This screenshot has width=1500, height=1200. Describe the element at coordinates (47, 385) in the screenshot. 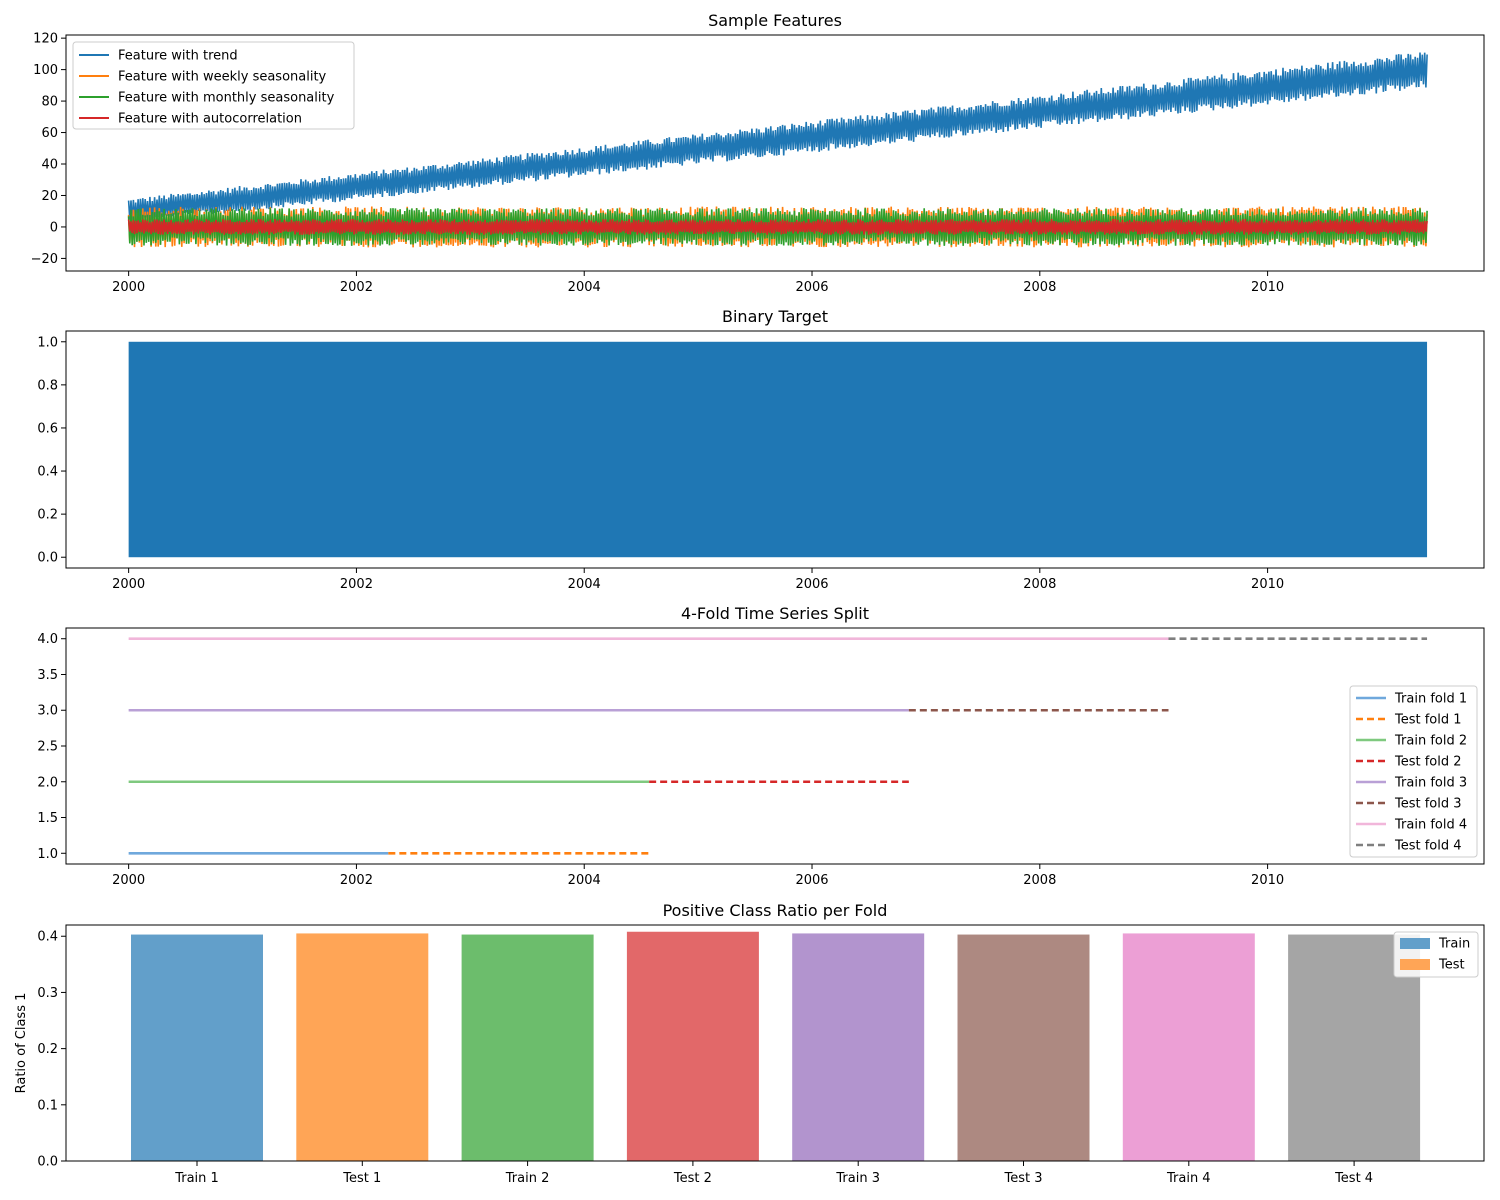

I see `y-tick-label: 0.8` at that location.